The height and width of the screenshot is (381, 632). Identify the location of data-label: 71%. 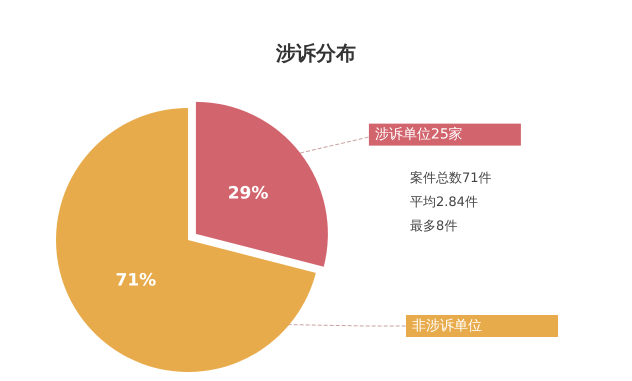
(136, 280).